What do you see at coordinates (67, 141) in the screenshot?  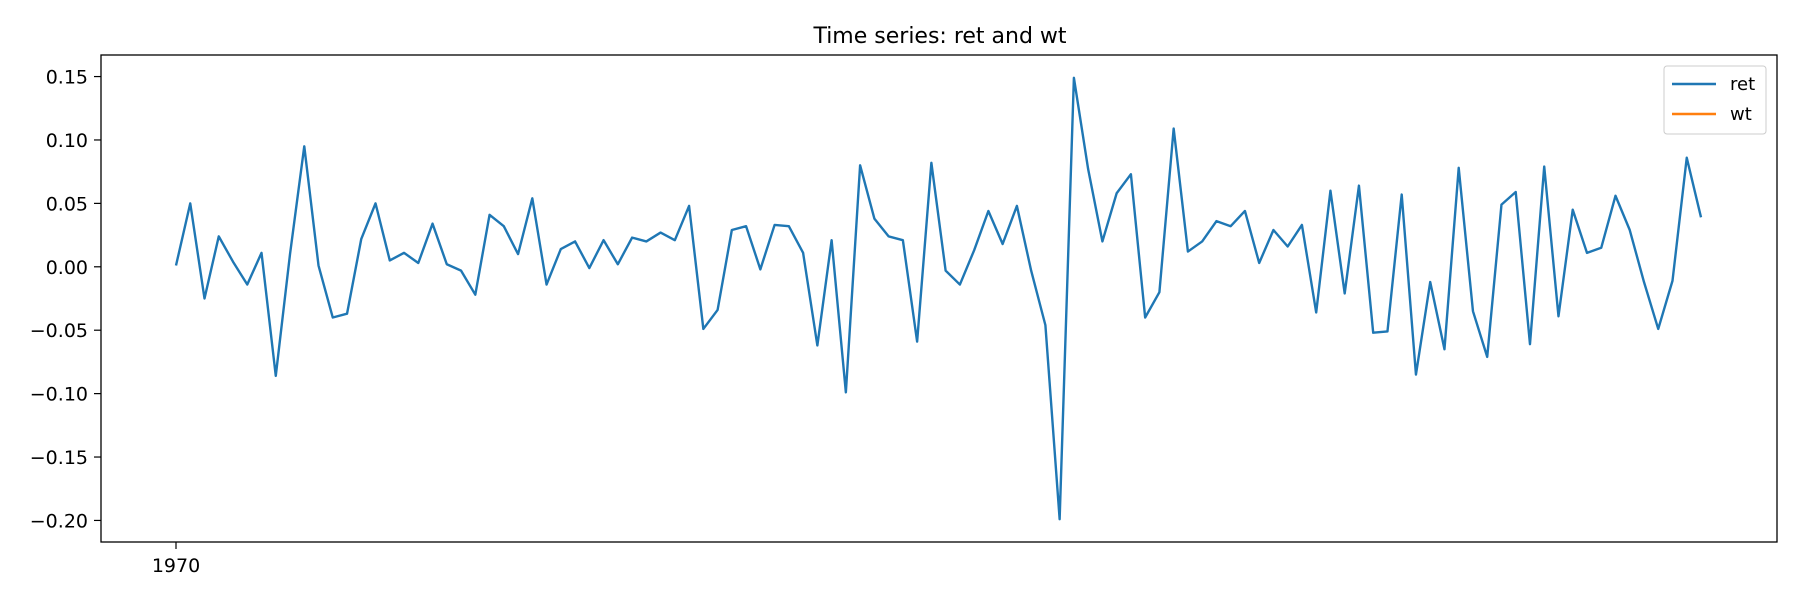 I see `y-tick-label: 0.10` at bounding box center [67, 141].